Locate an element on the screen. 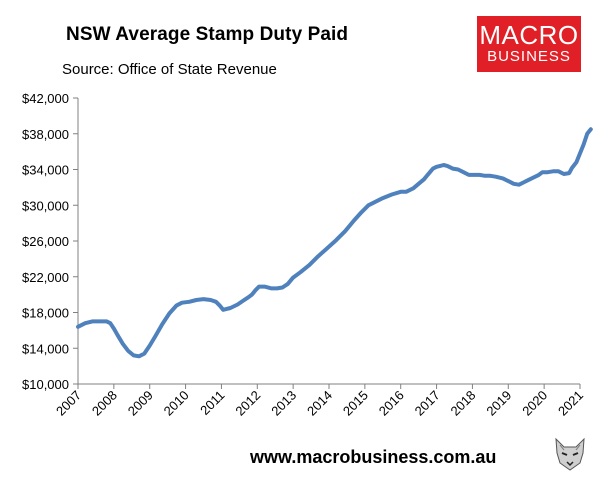  footer-url: www.macrobusiness.com.au is located at coordinates (373, 457).